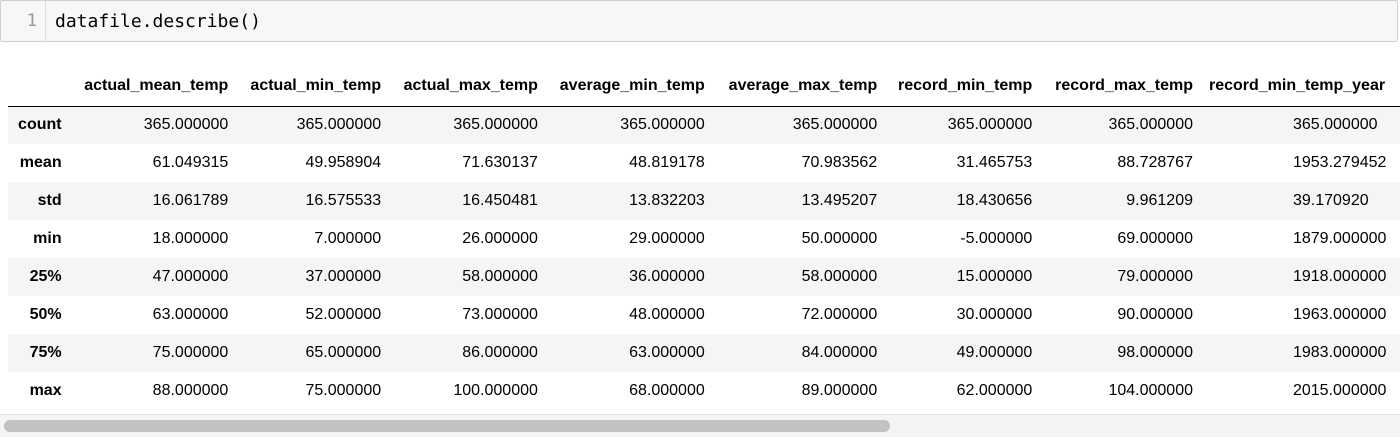  What do you see at coordinates (447, 426) in the screenshot?
I see `scrollbar-thumb` at bounding box center [447, 426].